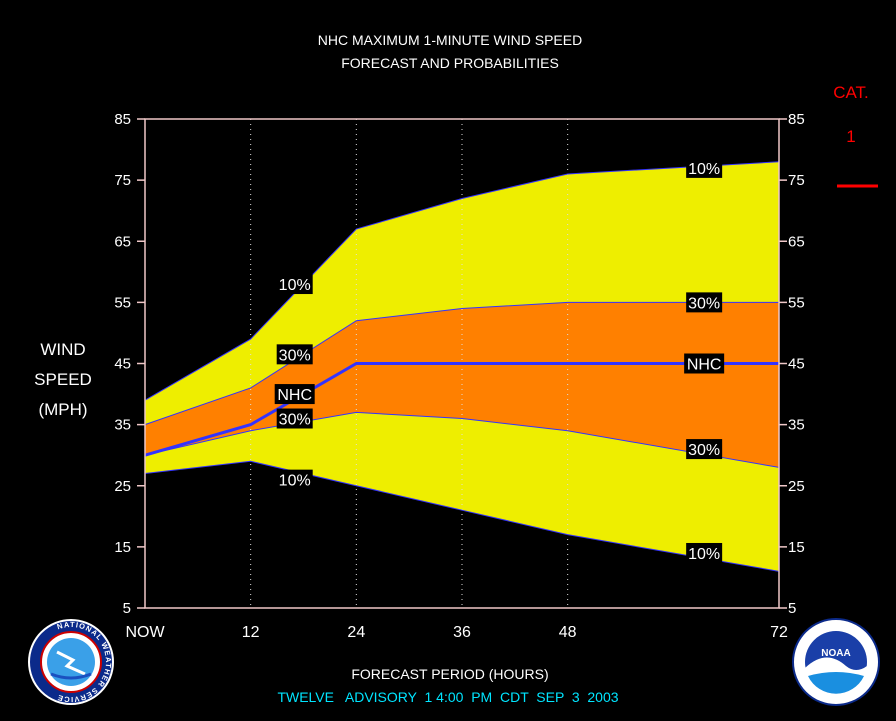 This screenshot has width=896, height=721. What do you see at coordinates (796, 425) in the screenshot?
I see `ytick-right-label-35: 35` at bounding box center [796, 425].